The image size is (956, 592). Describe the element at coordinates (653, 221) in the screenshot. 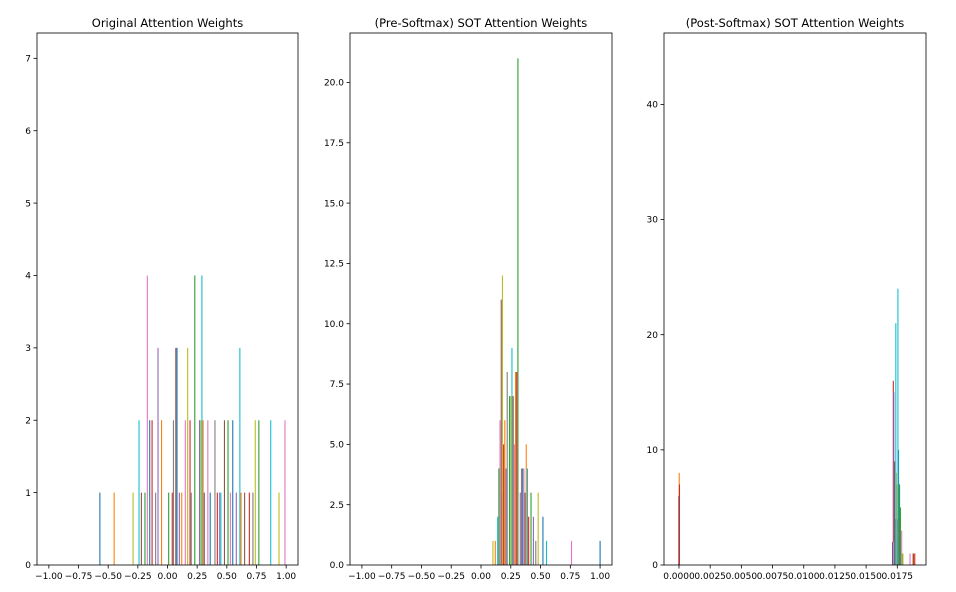

I see `y-tick-label: 30` at that location.